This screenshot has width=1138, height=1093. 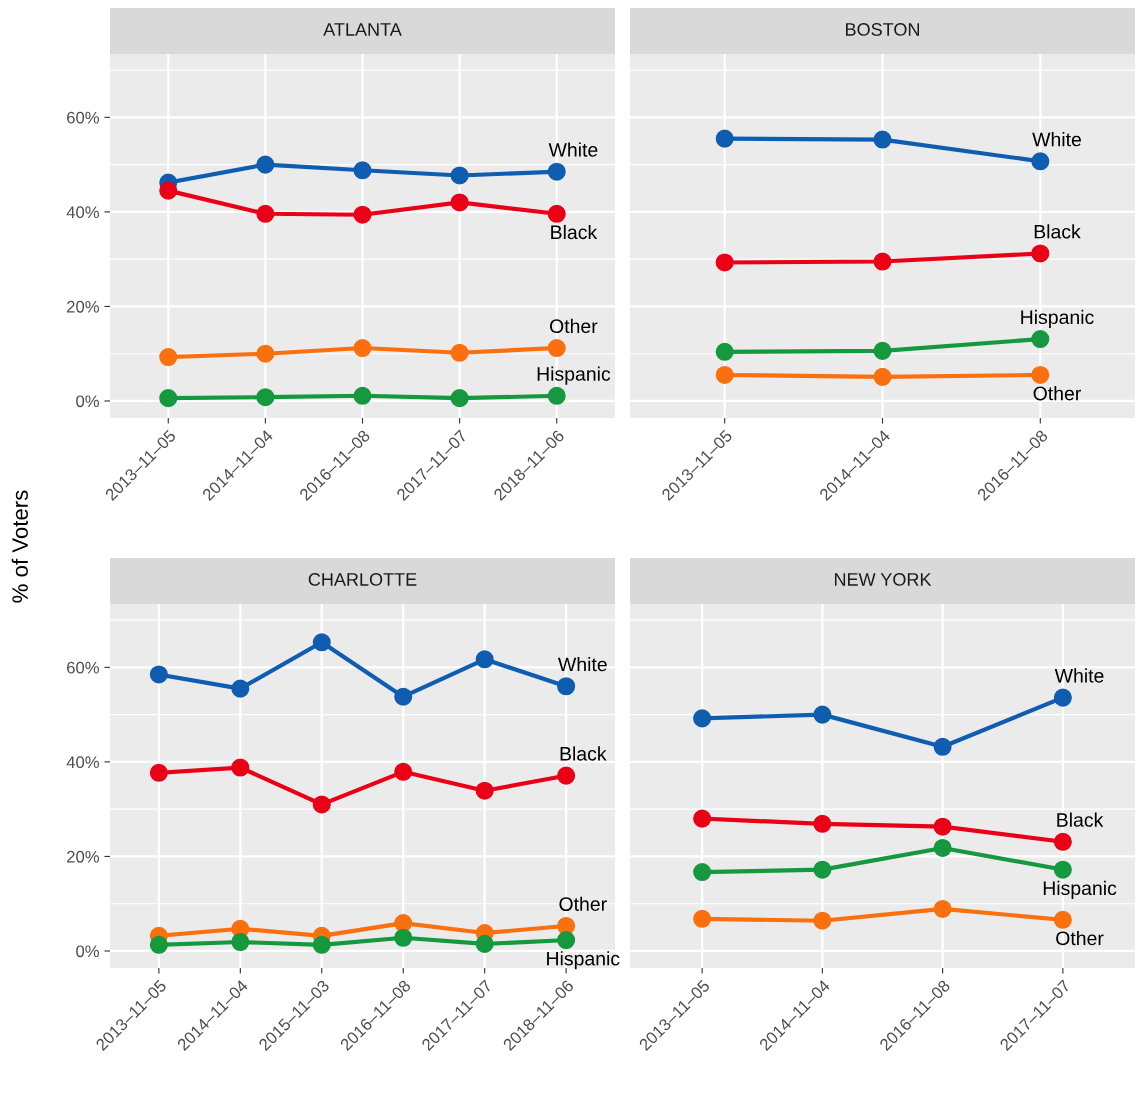 What do you see at coordinates (883, 579) in the screenshot?
I see `chart-title: NEW YORK` at bounding box center [883, 579].